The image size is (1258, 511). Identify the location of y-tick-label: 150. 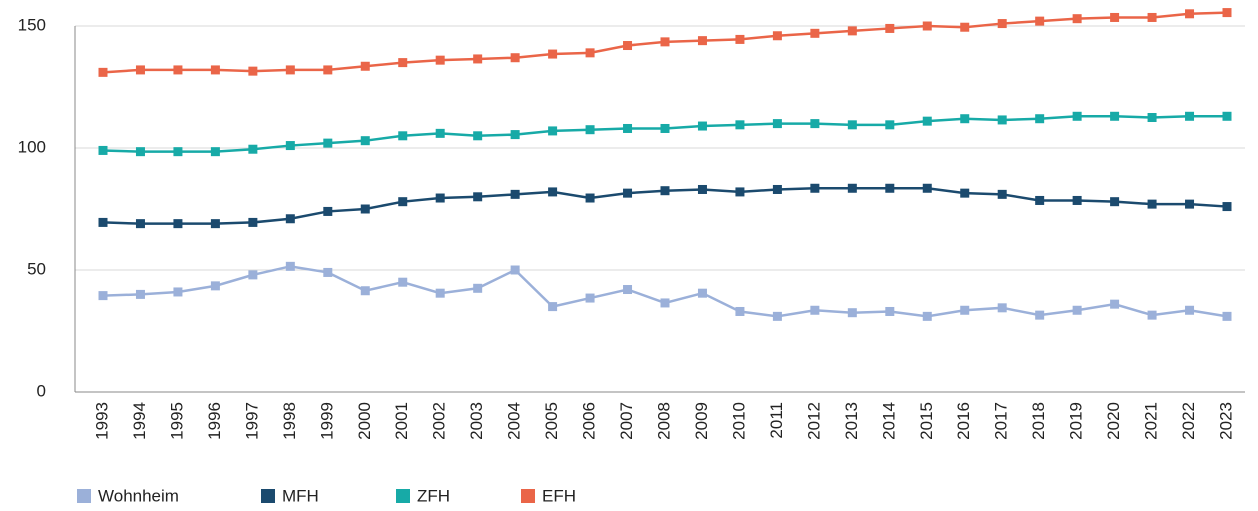
(32, 24).